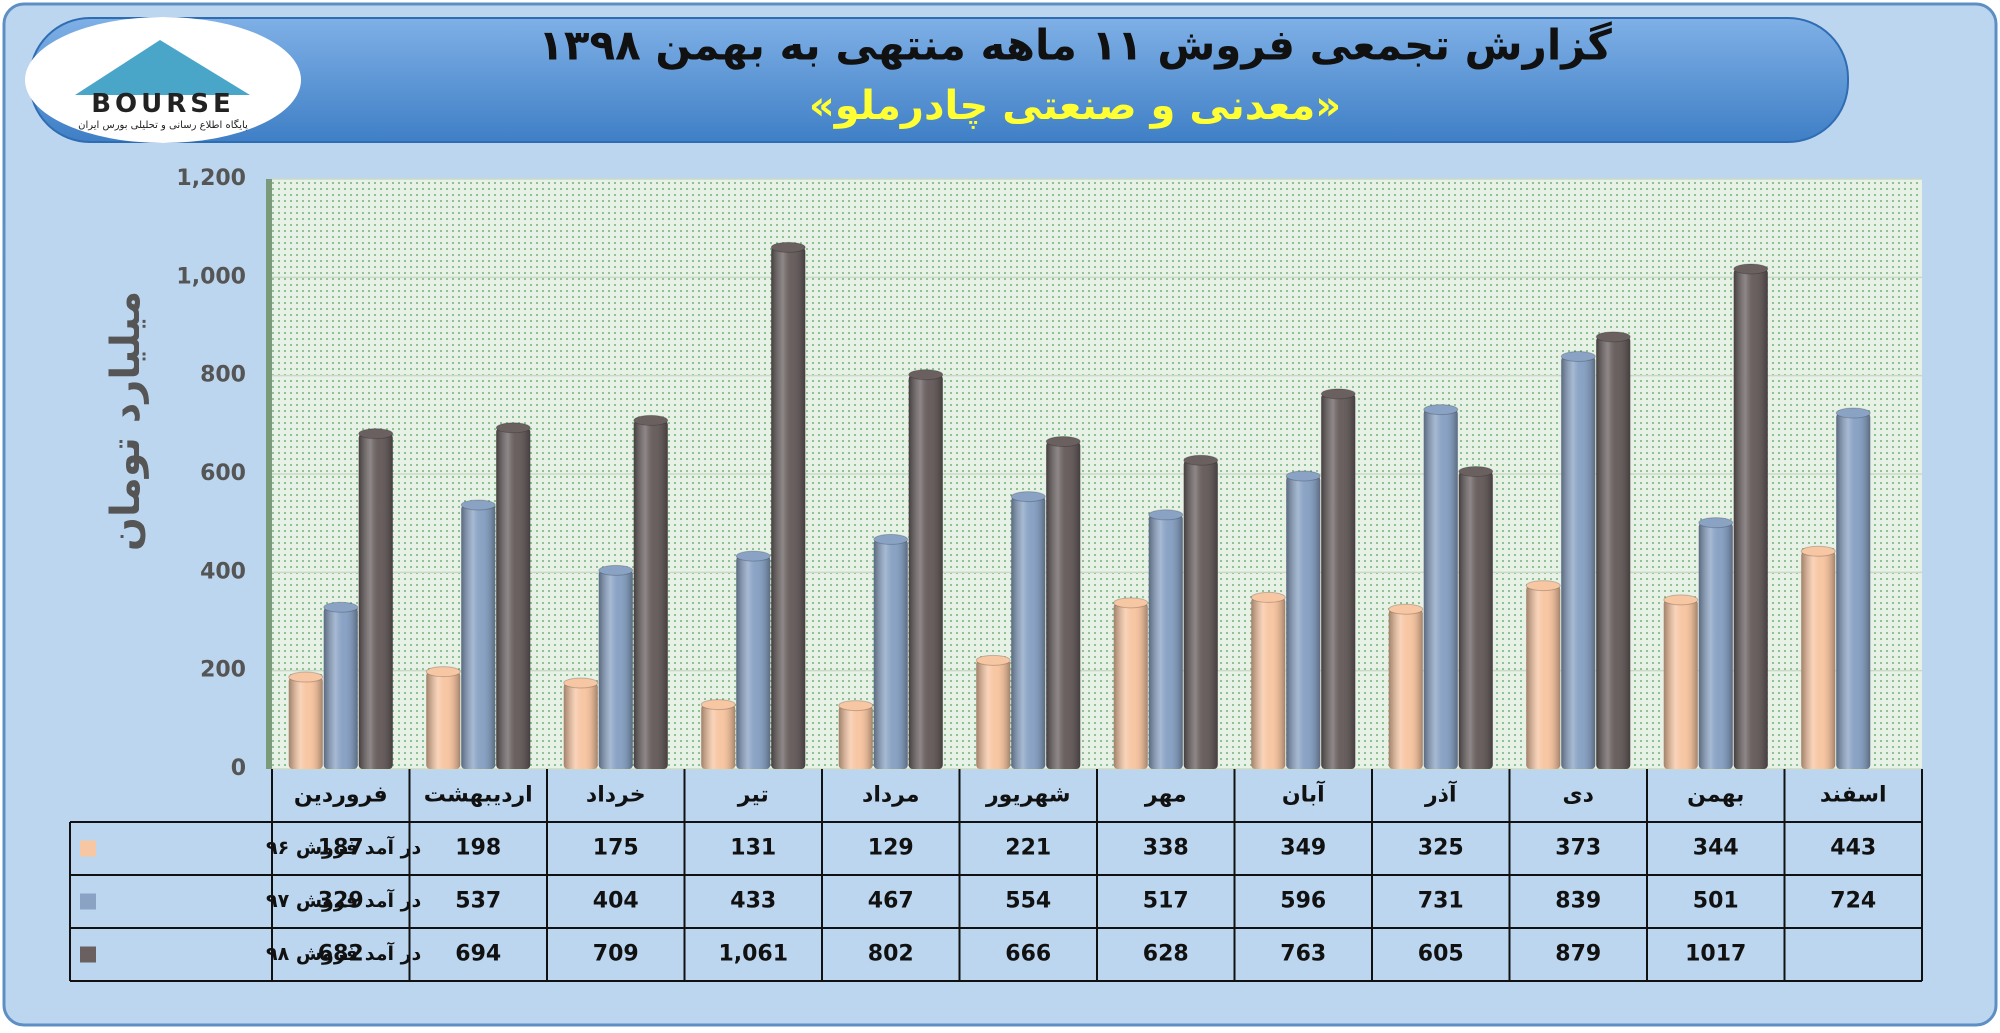 The width and height of the screenshot is (2000, 1033). I want to click on table-cell: 682, so click(341, 954).